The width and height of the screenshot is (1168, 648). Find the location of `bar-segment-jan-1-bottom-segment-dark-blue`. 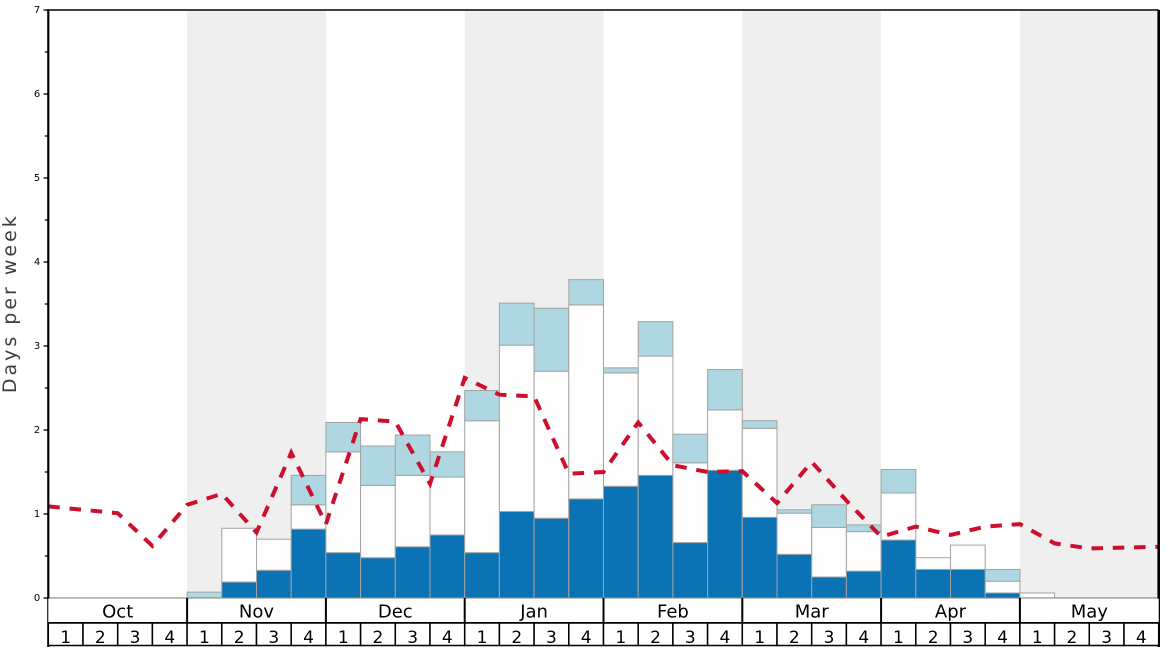

bar-segment-jan-1-bottom-segment-dark-blue is located at coordinates (482, 575).